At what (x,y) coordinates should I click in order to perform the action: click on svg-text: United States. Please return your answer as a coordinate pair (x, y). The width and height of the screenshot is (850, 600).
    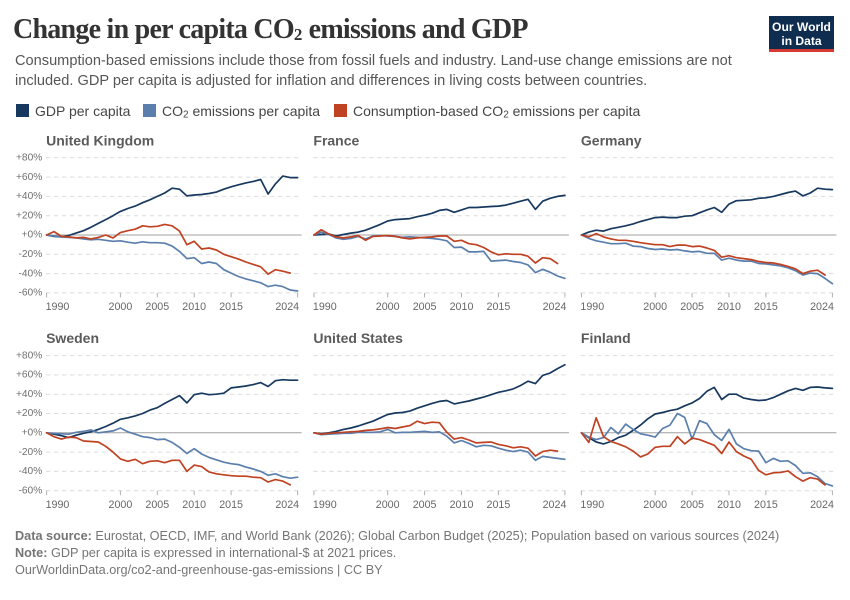
    Looking at the image, I should click on (358, 338).